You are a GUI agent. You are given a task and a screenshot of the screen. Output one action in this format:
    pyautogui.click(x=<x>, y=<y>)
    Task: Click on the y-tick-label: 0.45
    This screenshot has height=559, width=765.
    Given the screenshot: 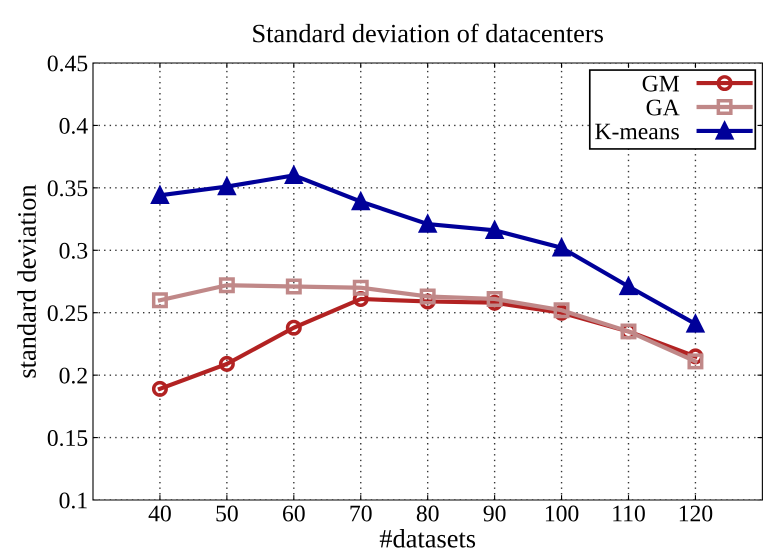 What is the action you would take?
    pyautogui.click(x=68, y=63)
    